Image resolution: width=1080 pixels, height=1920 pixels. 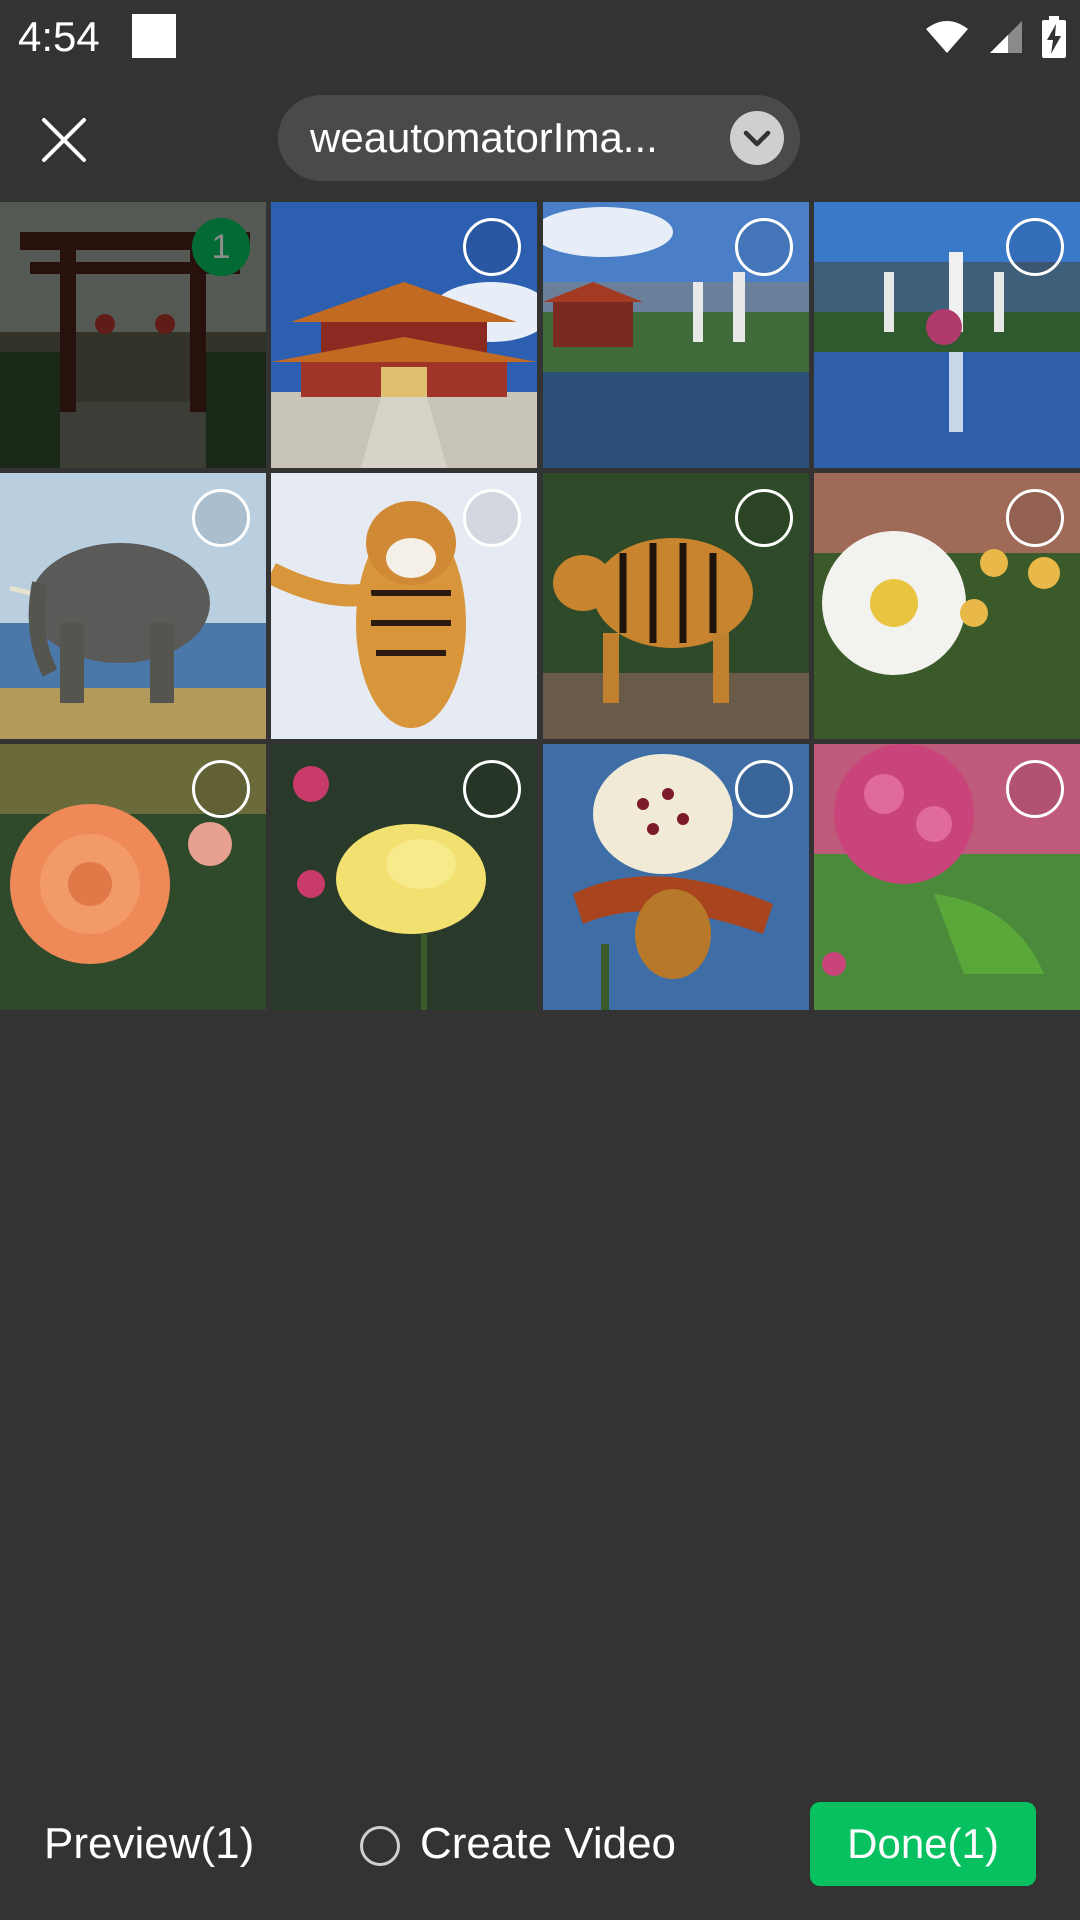 I want to click on status-time: 4:54, so click(x=59, y=36).